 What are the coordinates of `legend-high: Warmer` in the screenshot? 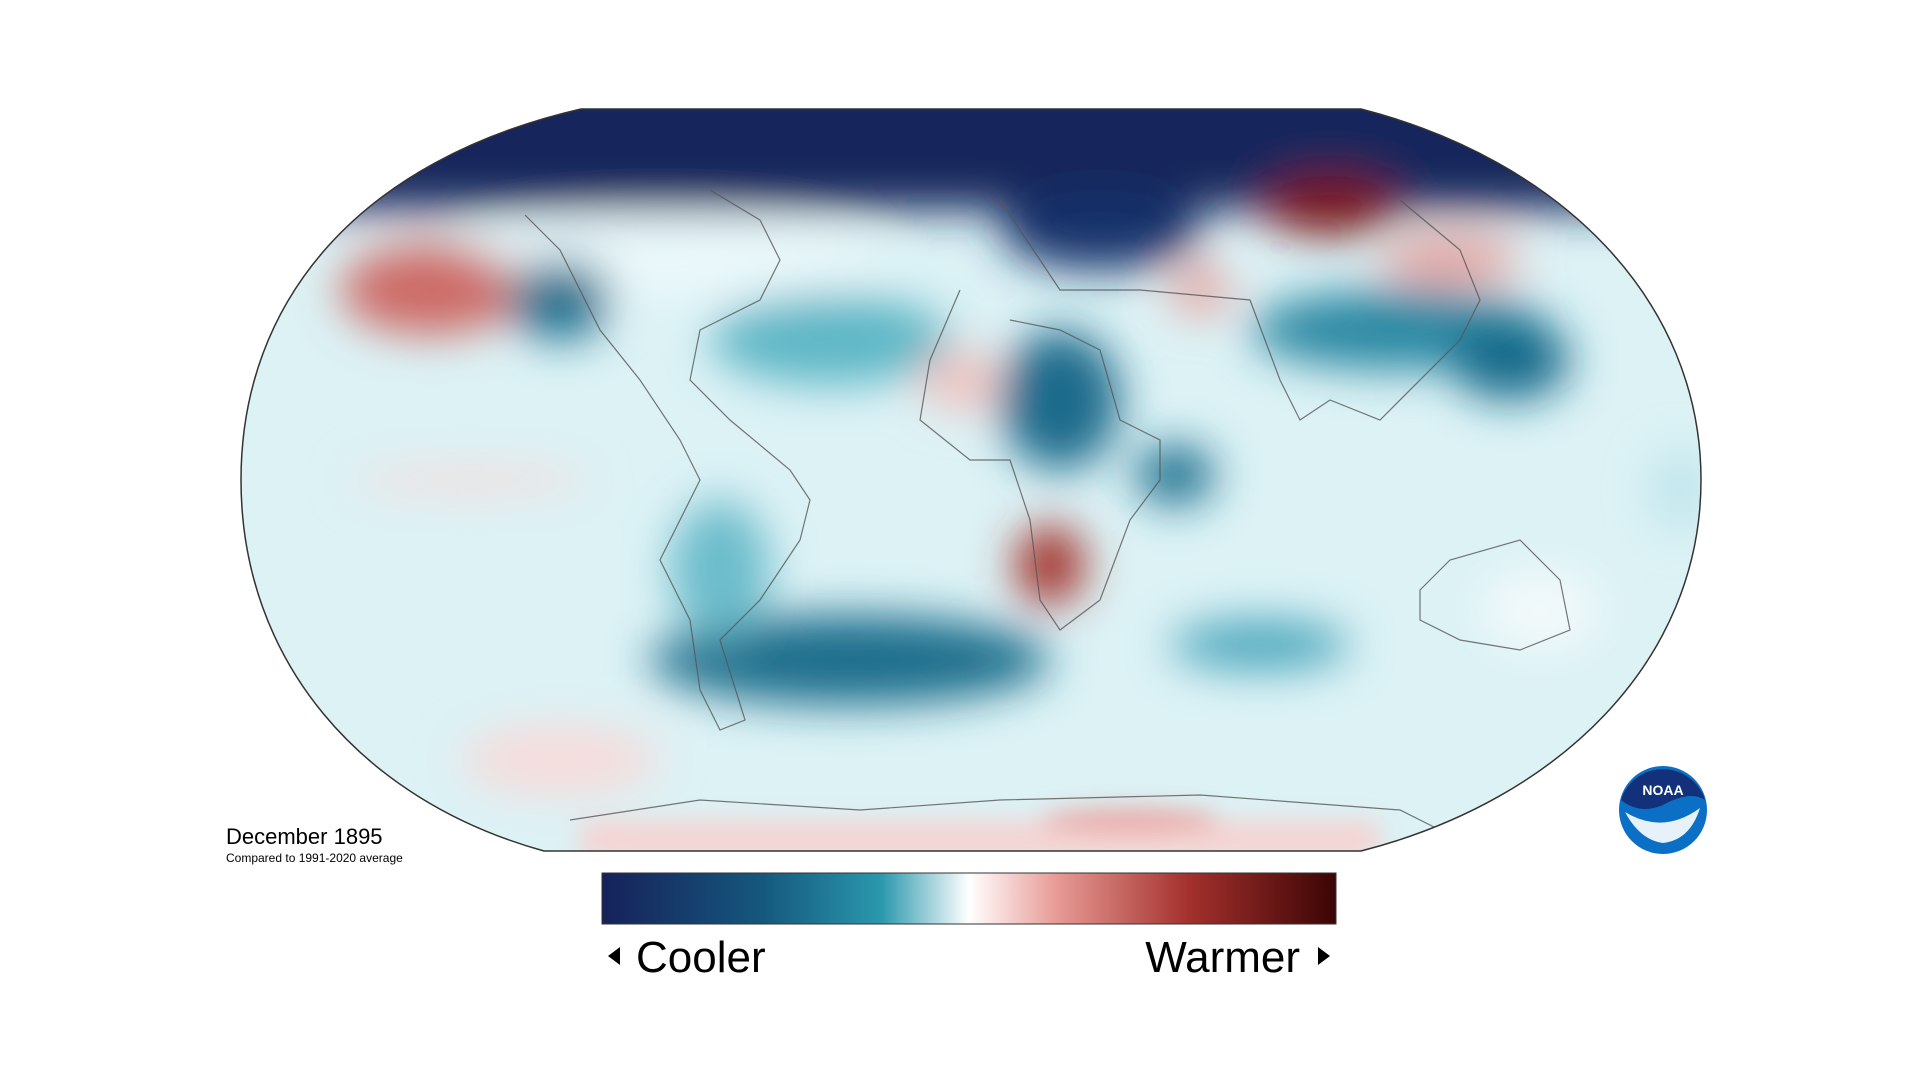 It's located at (1222, 957).